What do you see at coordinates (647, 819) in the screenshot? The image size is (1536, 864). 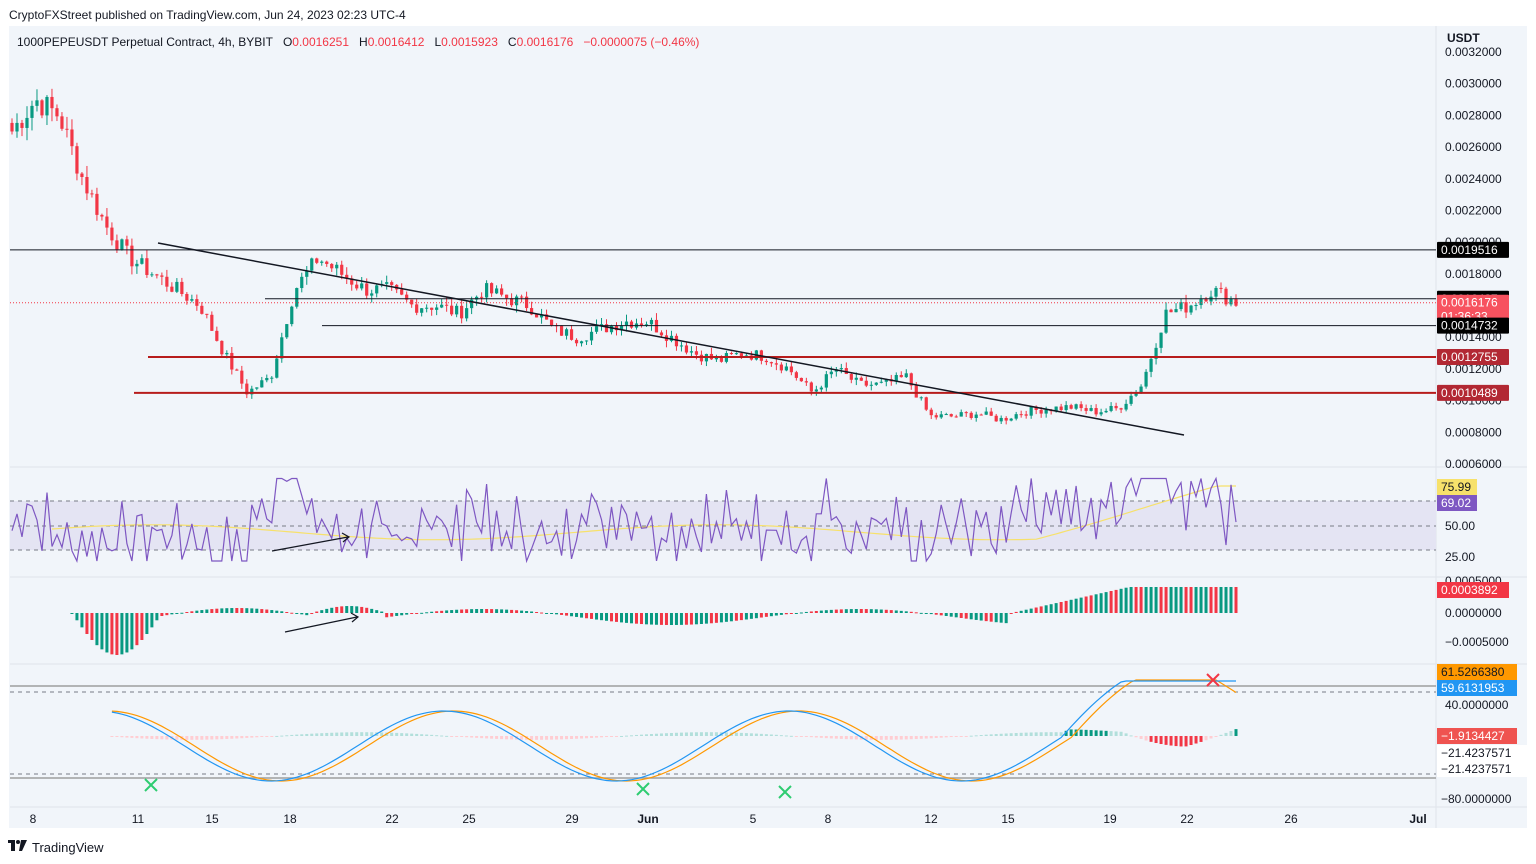 I see `time-tick: Jun` at bounding box center [647, 819].